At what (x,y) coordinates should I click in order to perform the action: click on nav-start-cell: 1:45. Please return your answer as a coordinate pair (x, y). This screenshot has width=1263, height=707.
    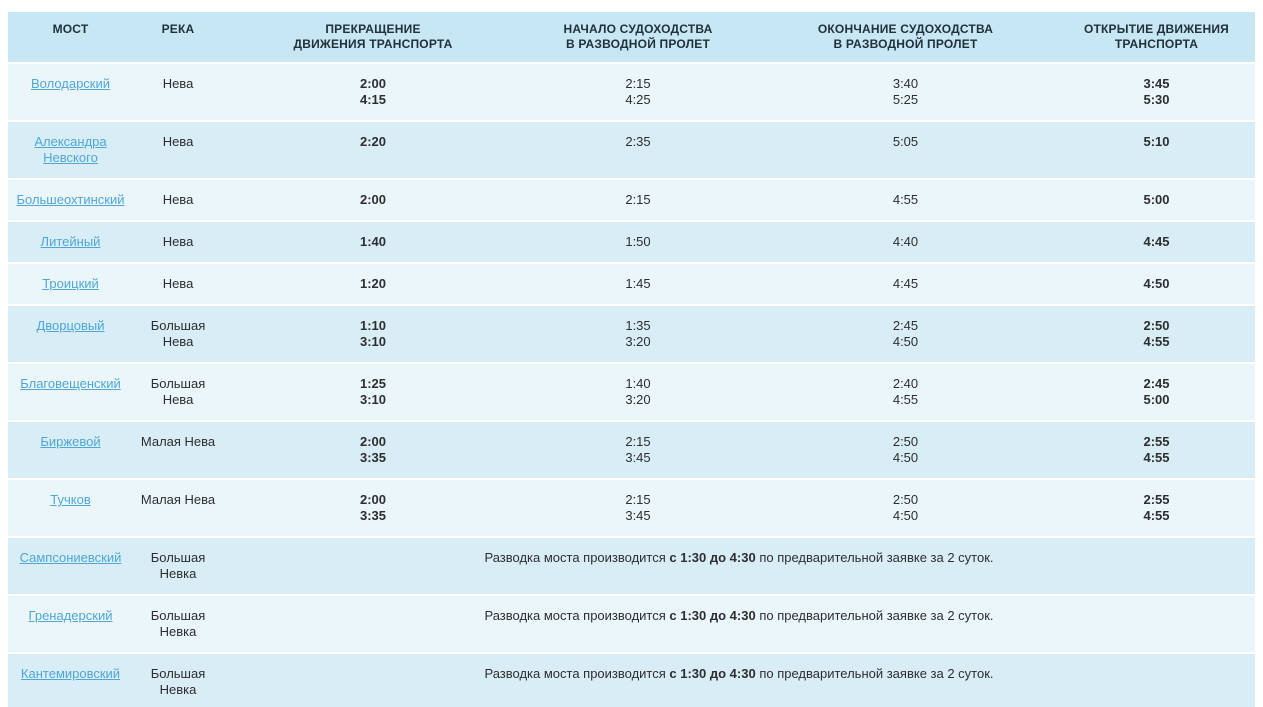
    Looking at the image, I should click on (638, 284).